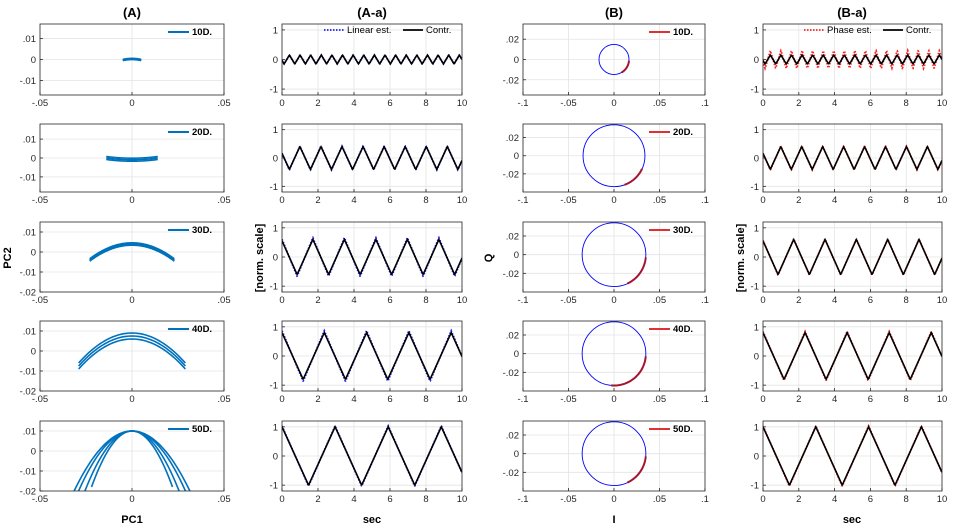 The height and width of the screenshot is (529, 960). What do you see at coordinates (28, 372) in the screenshot?
I see `y-tick-label: -.01` at bounding box center [28, 372].